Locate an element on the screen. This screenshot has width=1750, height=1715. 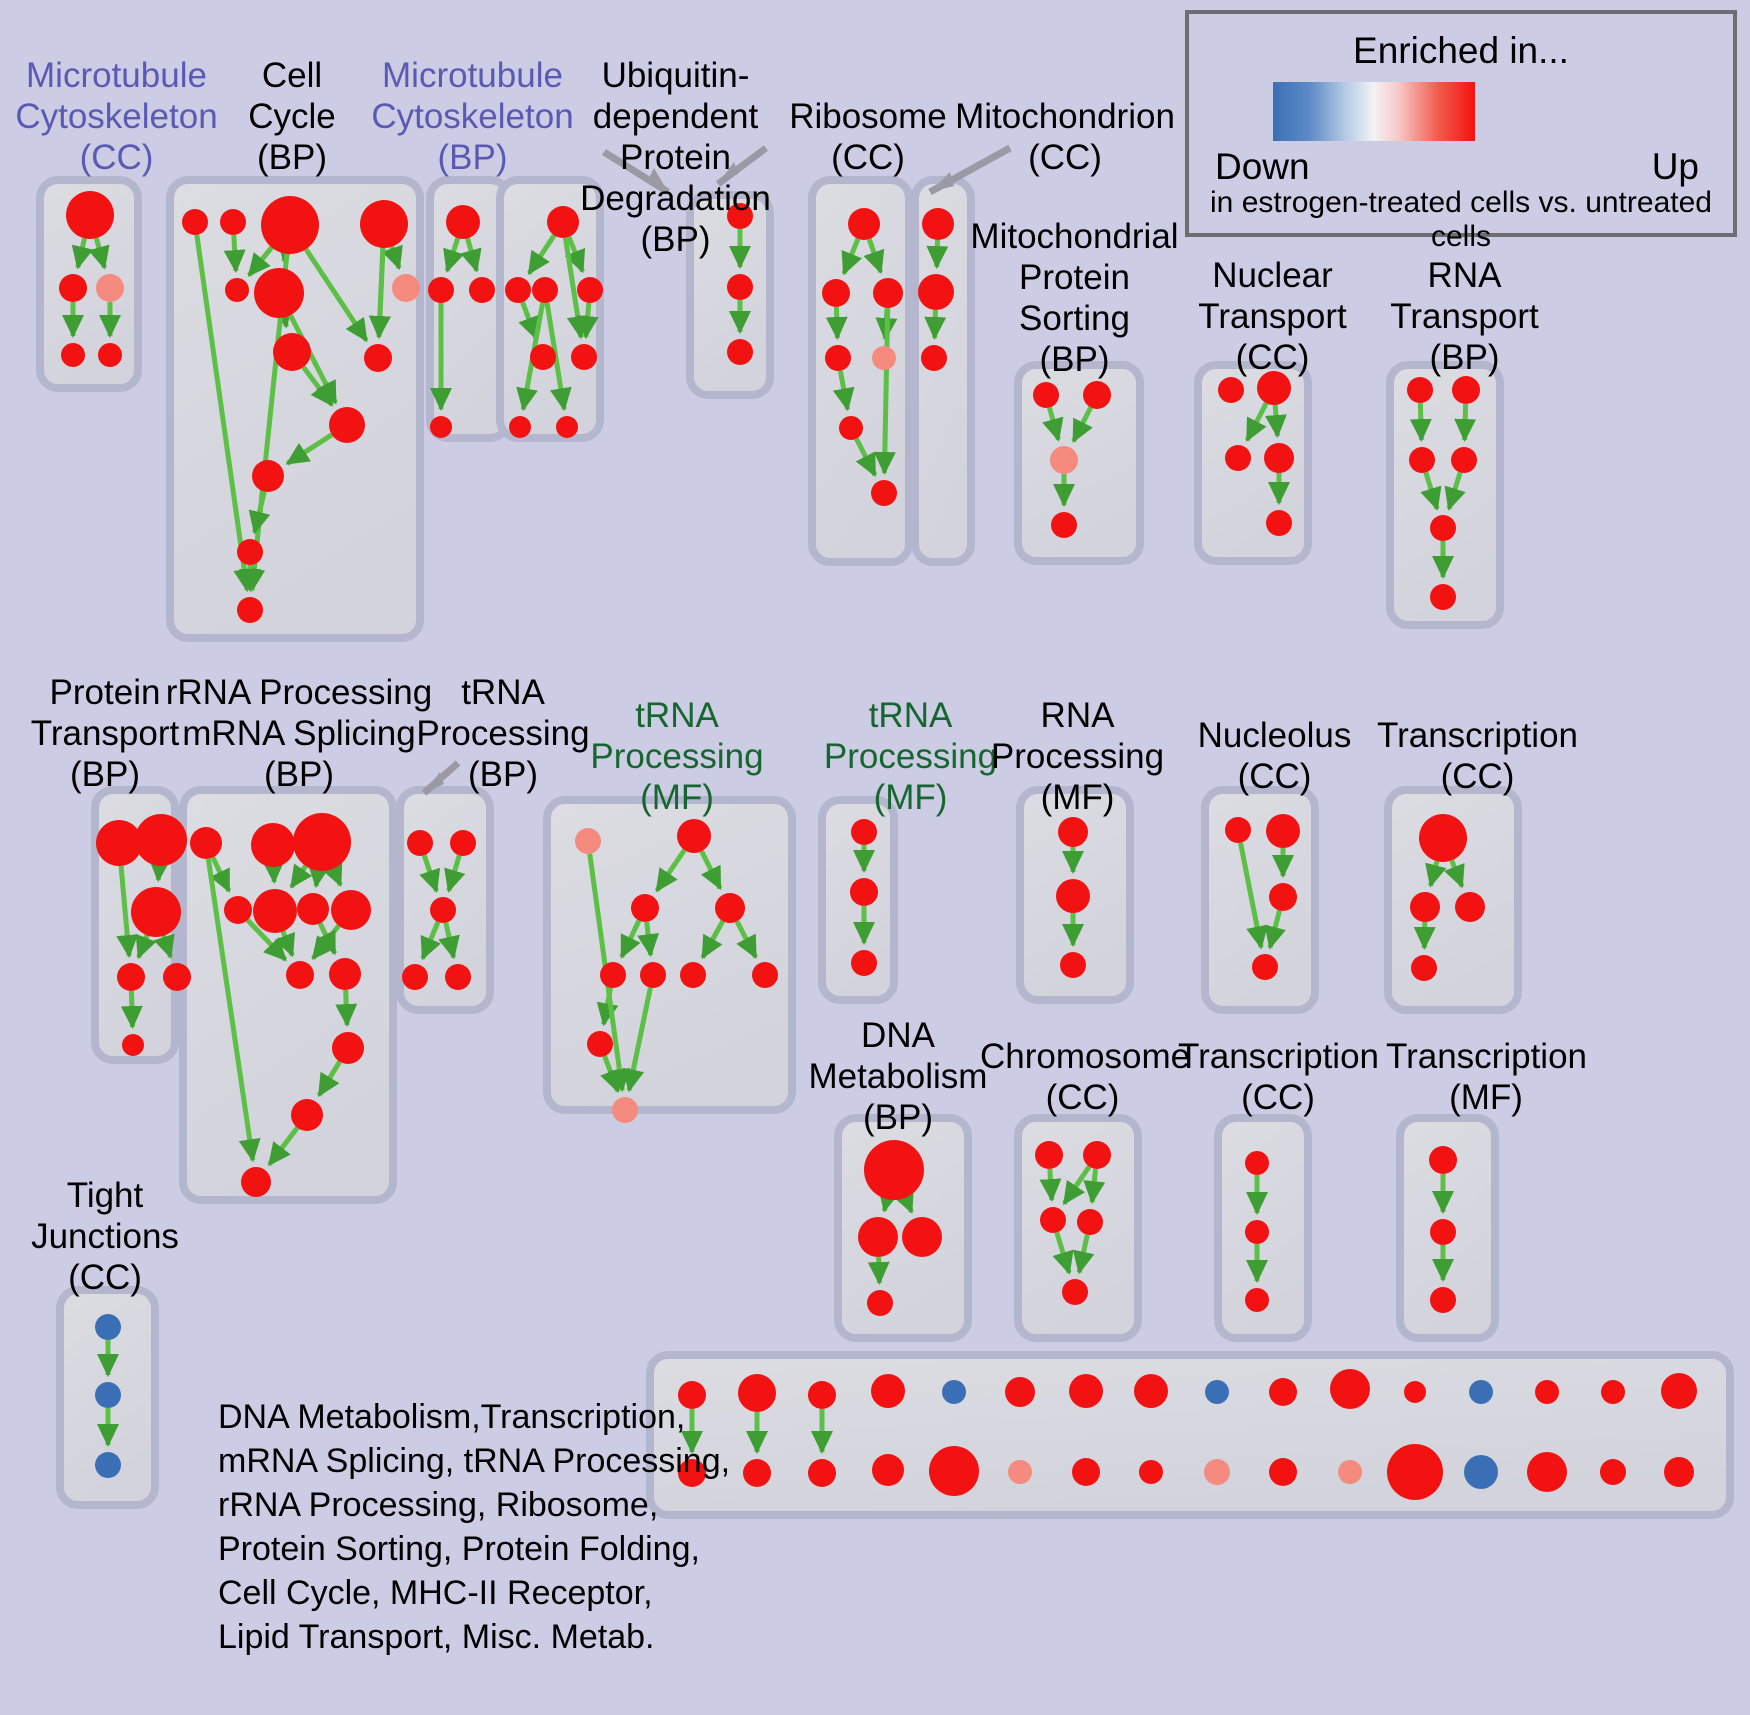
category-label-transcription-mf: Transcription (MF) is located at coordinates (1486, 1077).